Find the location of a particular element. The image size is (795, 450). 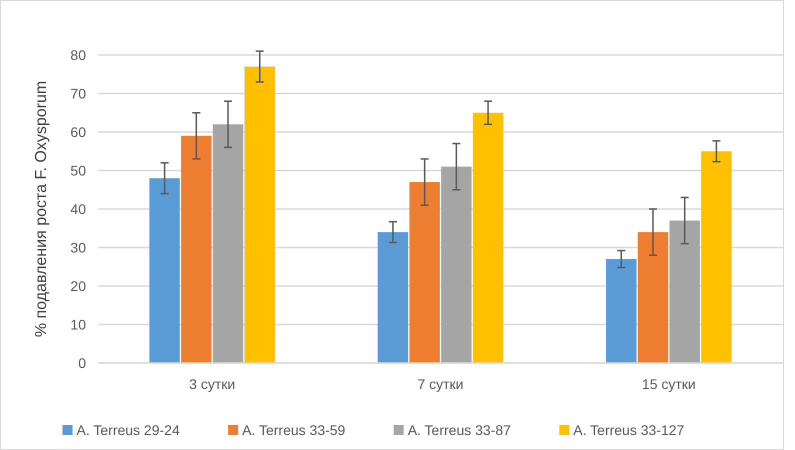

x-tick-label: 7 сутки is located at coordinates (440, 384).